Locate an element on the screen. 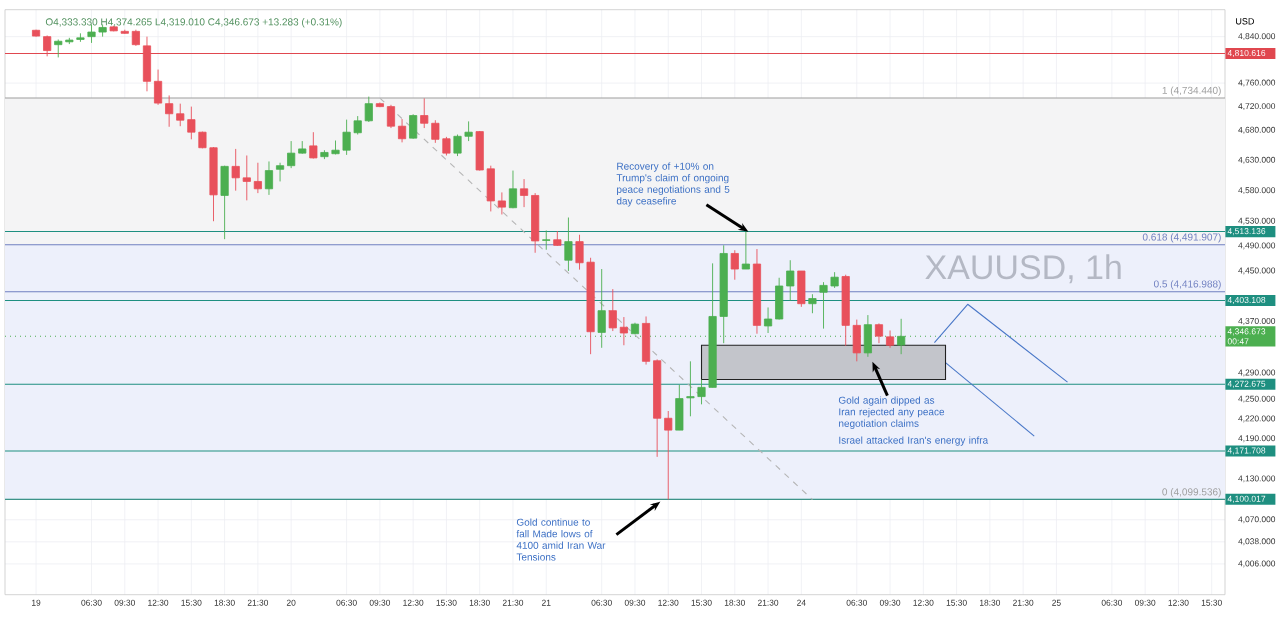 The image size is (1280, 618). y-tick-label: 4,720.000 is located at coordinates (1257, 107).